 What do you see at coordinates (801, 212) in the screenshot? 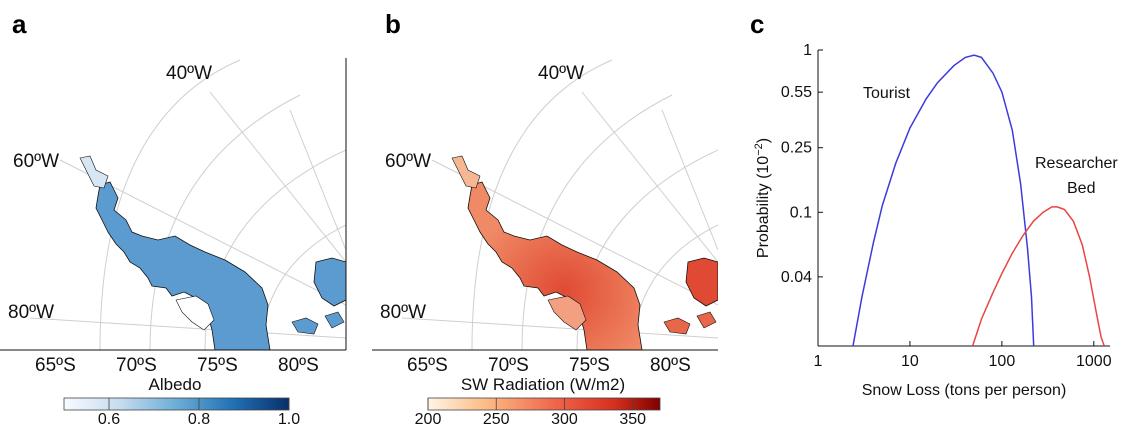
I see `y-tick-label: 0.1` at bounding box center [801, 212].